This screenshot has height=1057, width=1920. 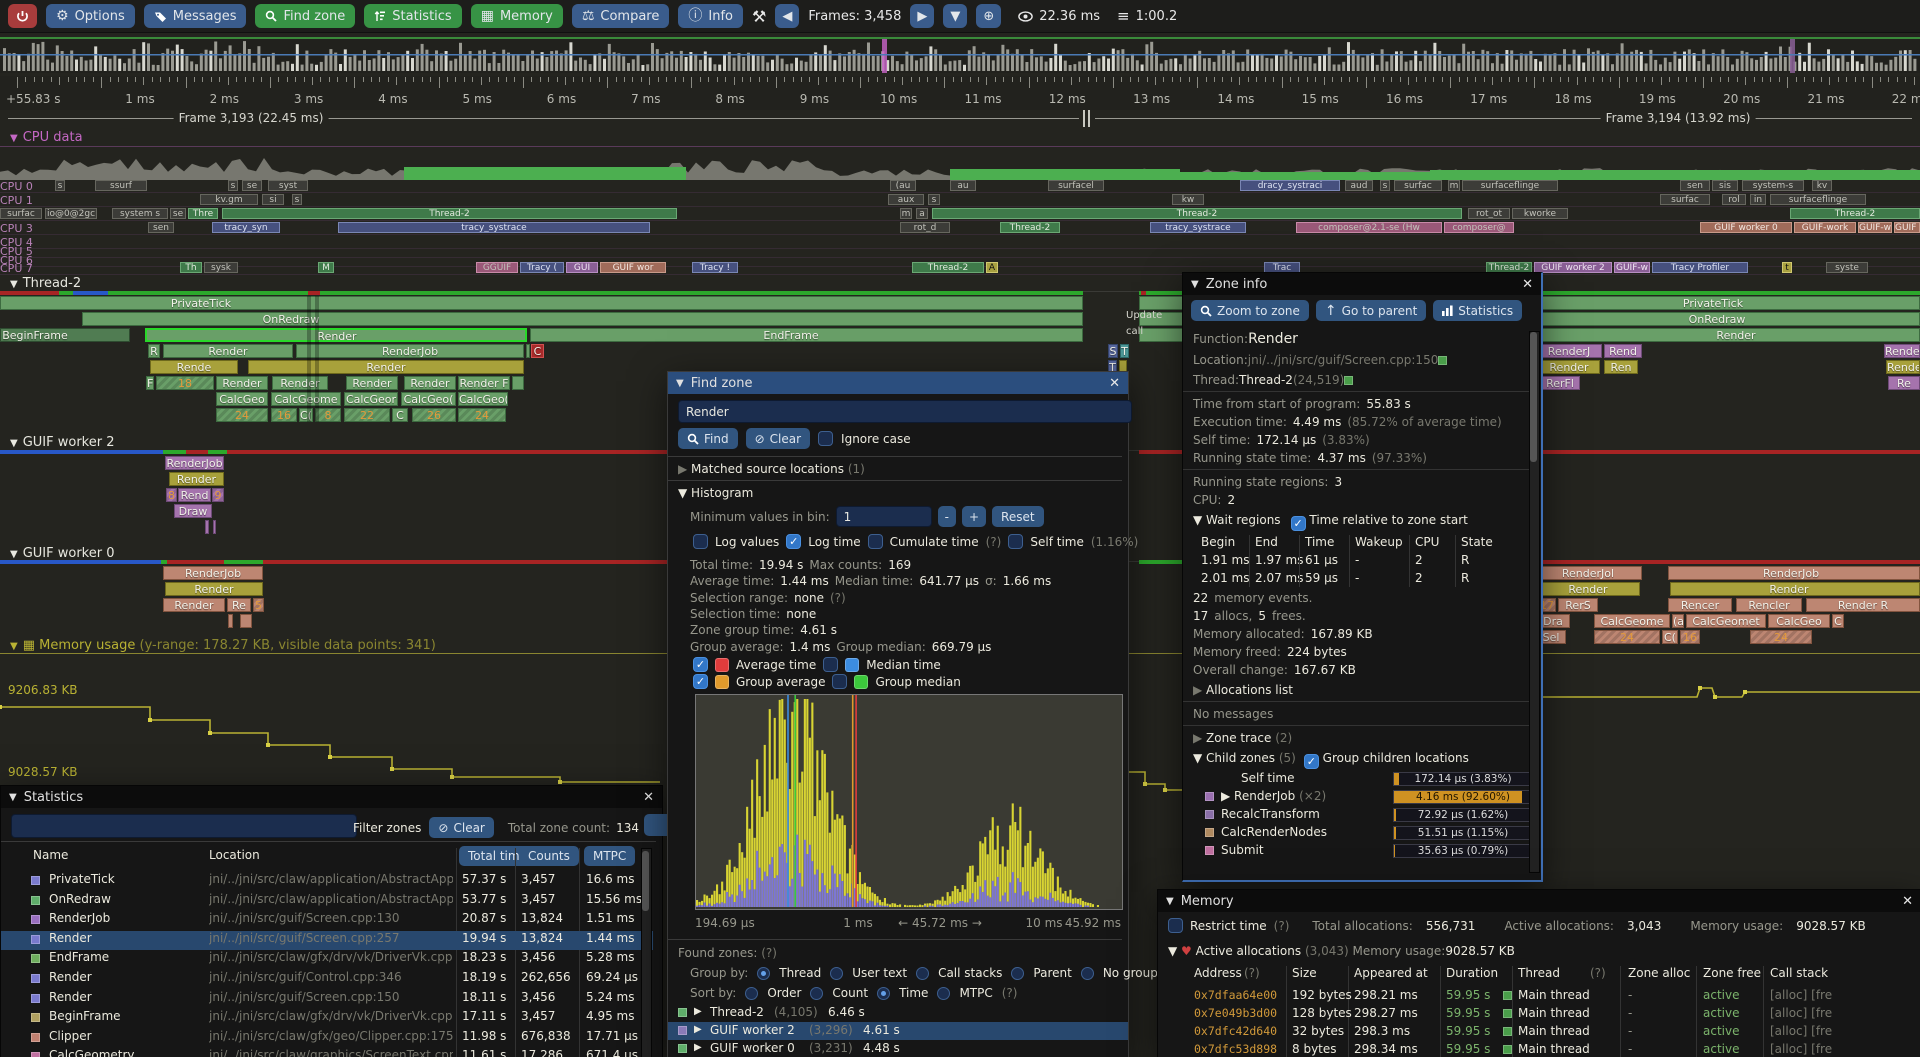 What do you see at coordinates (992, 267) in the screenshot?
I see `cpu-zone: A` at bounding box center [992, 267].